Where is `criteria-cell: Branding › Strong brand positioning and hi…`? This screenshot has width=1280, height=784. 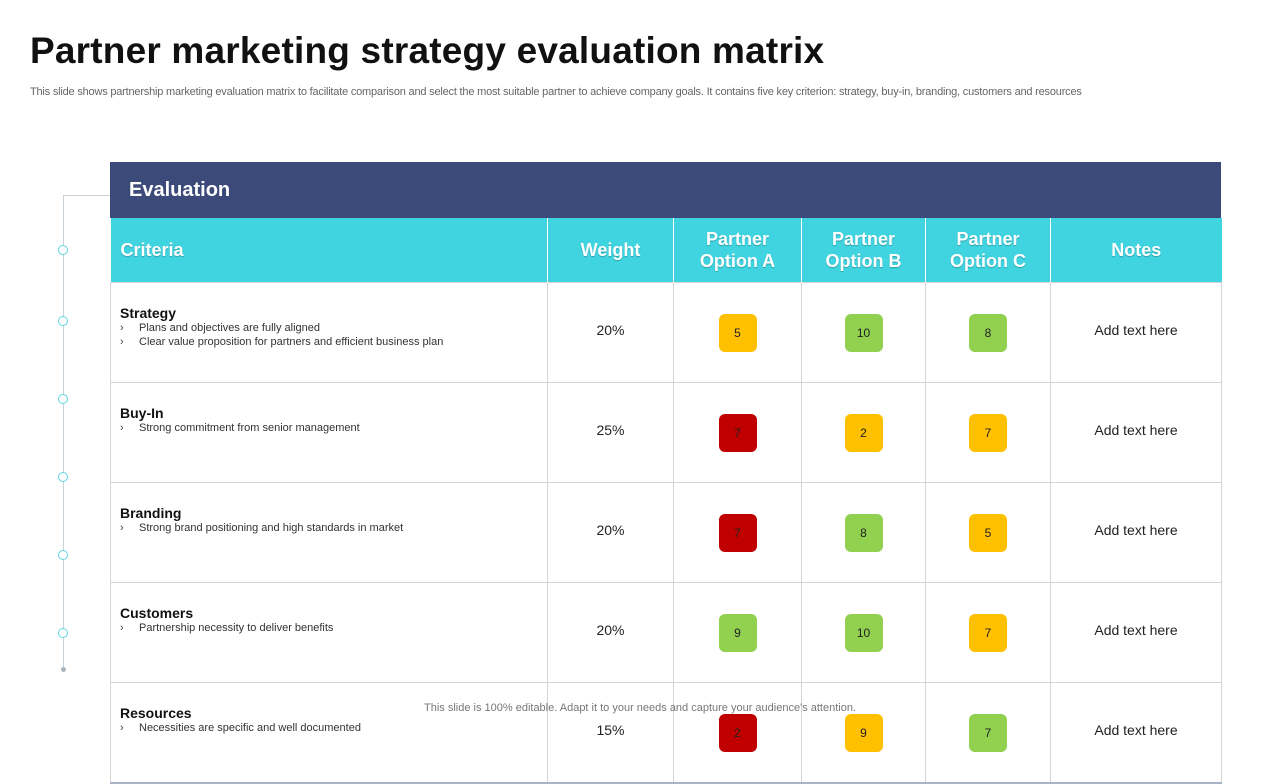
criteria-cell: Branding › Strong brand positioning and hi… is located at coordinates (329, 532).